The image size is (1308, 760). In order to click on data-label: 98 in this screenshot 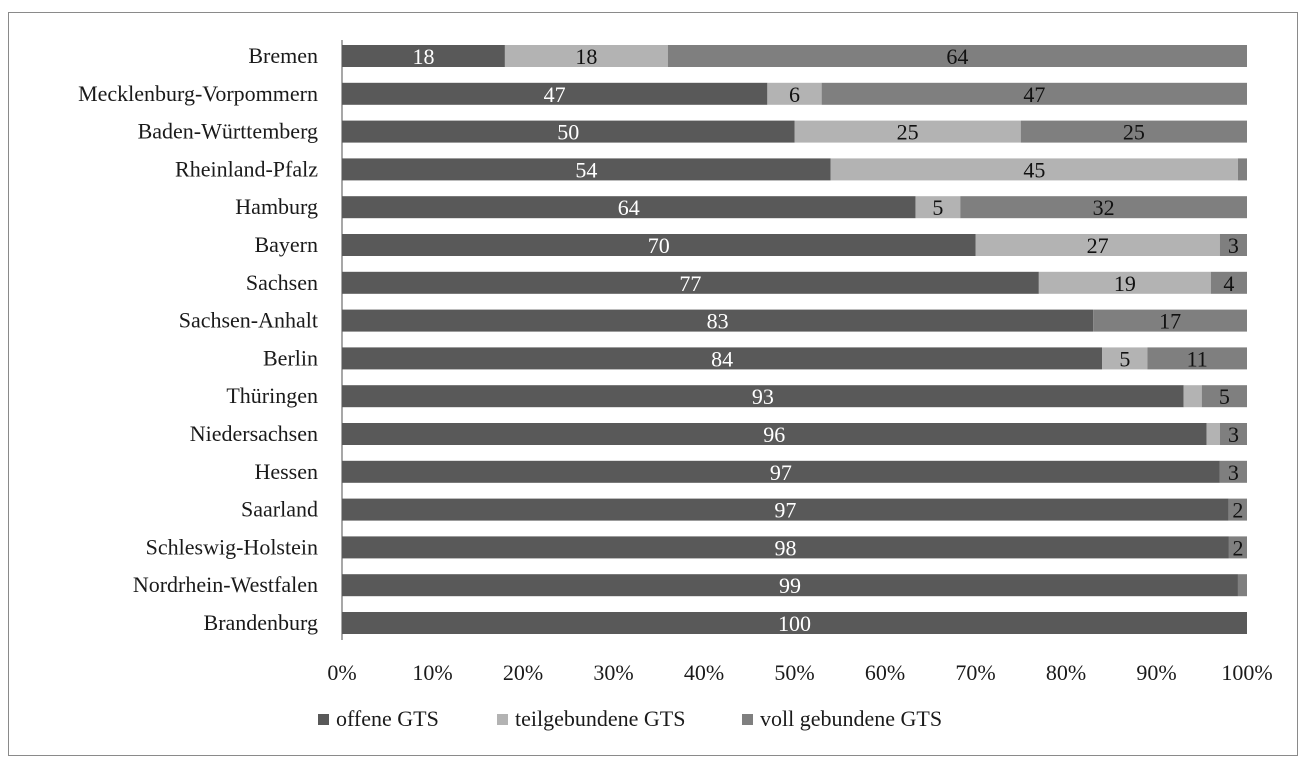, I will do `click(785, 547)`.